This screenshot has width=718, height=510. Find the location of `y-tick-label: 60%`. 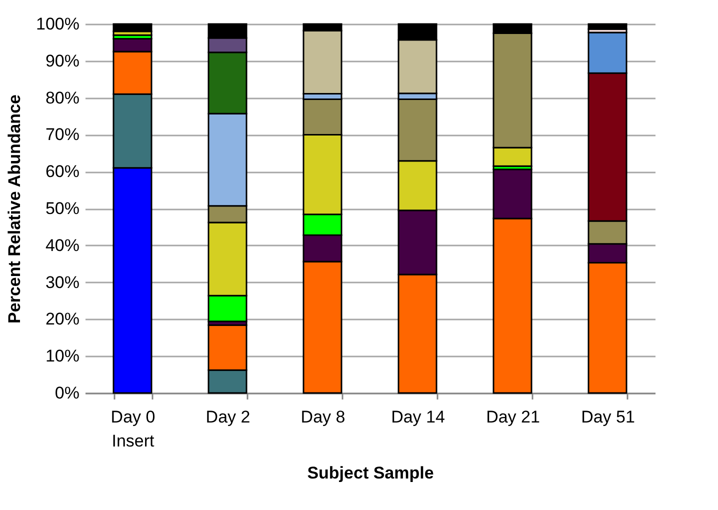

y-tick-label: 60% is located at coordinates (62, 172).